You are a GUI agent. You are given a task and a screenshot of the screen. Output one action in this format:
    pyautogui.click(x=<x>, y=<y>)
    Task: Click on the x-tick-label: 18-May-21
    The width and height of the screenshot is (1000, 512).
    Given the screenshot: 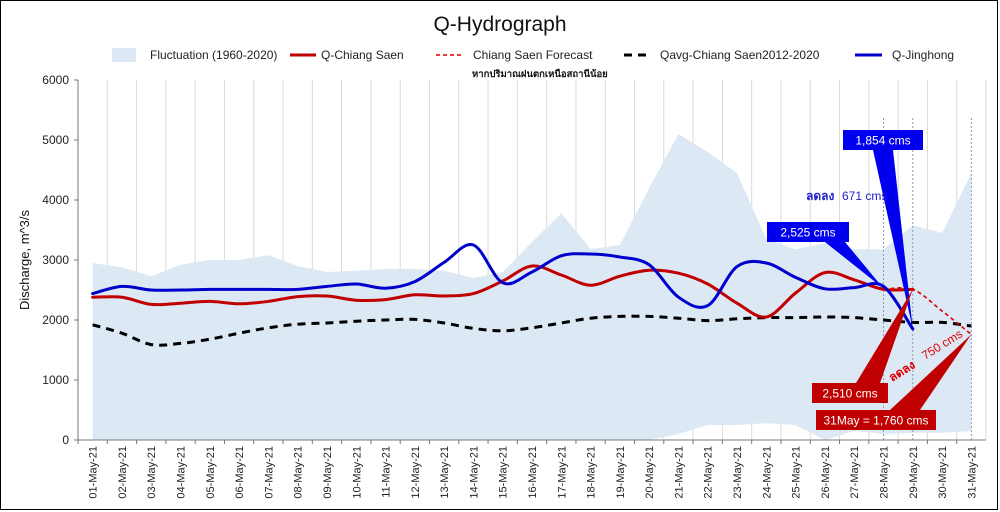 What is the action you would take?
    pyautogui.click(x=592, y=472)
    